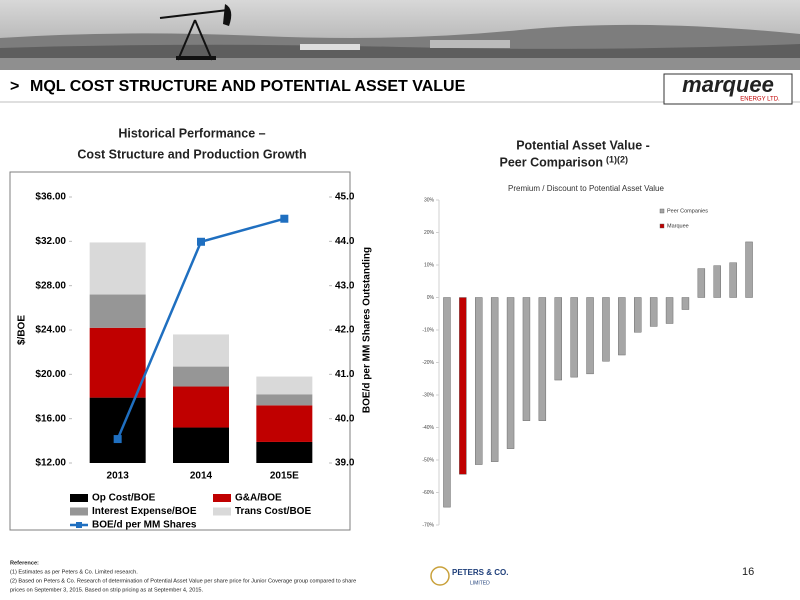  I want to click on legend-label: Op Cost/BOE, so click(124, 498).